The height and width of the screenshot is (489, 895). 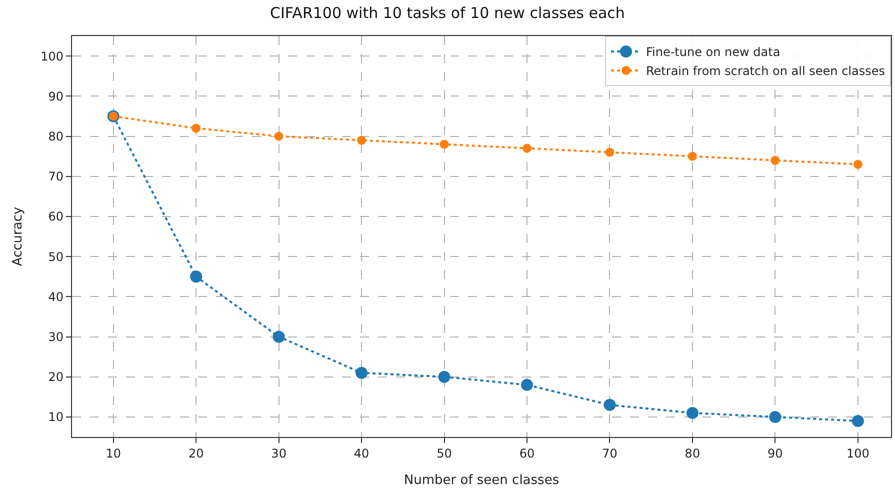 I want to click on y-tick-label: 10, so click(x=56, y=417).